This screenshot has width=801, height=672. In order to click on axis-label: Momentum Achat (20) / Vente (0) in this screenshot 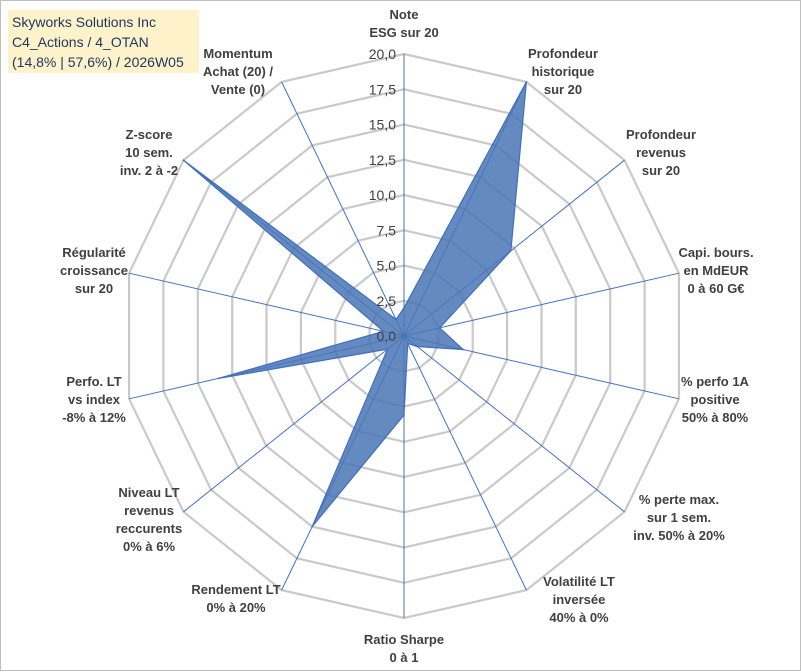, I will do `click(238, 71)`.